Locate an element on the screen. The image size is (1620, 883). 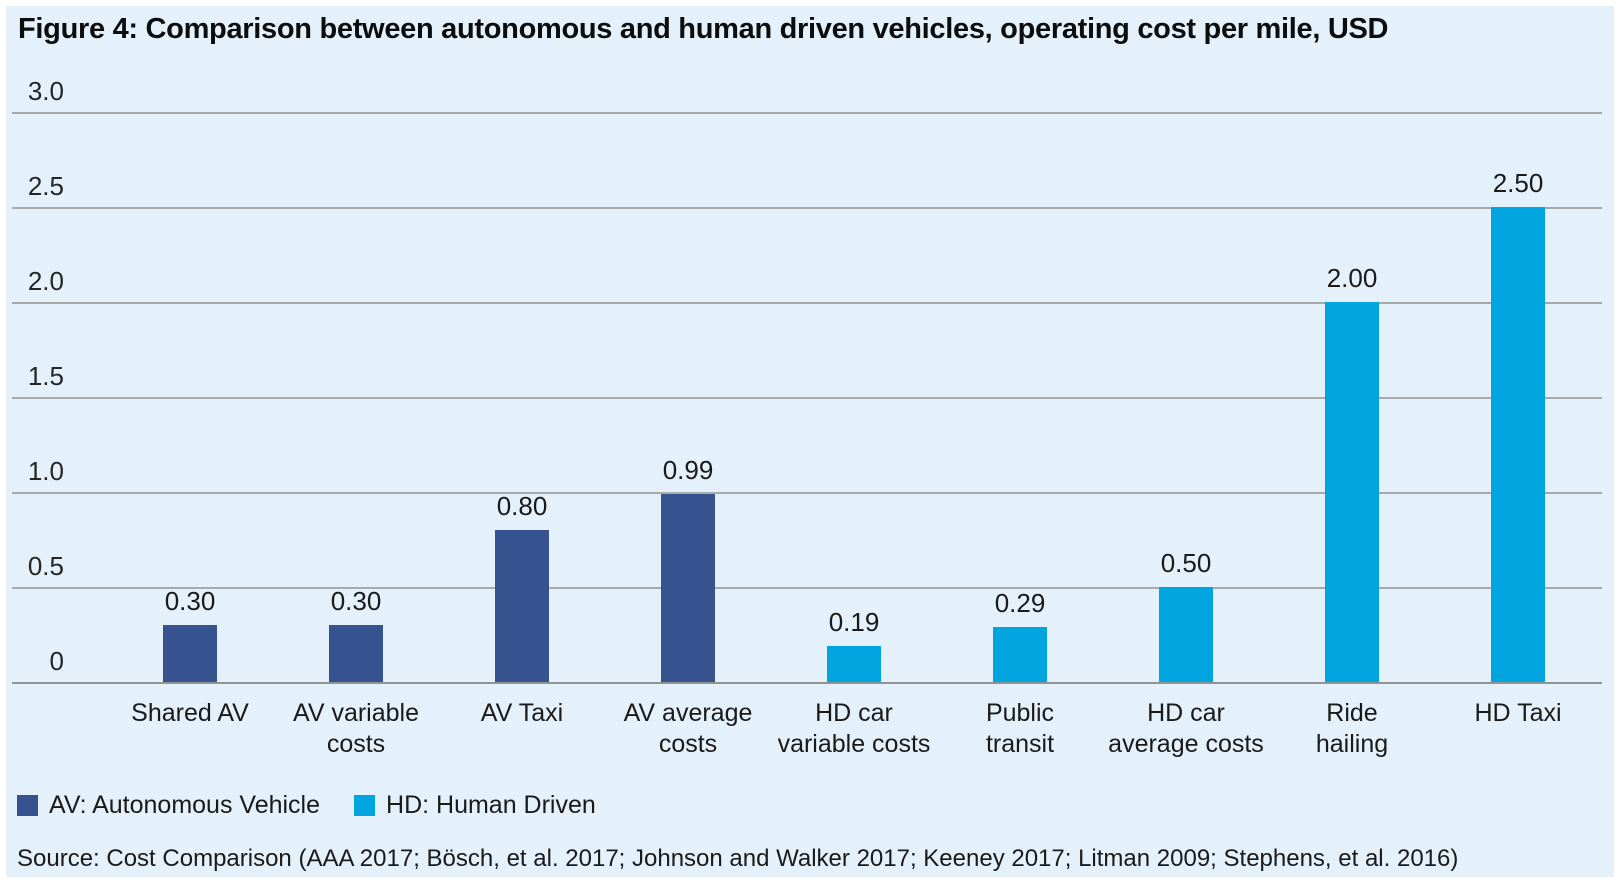
y-tick-label: 1.0 is located at coordinates (45, 471).